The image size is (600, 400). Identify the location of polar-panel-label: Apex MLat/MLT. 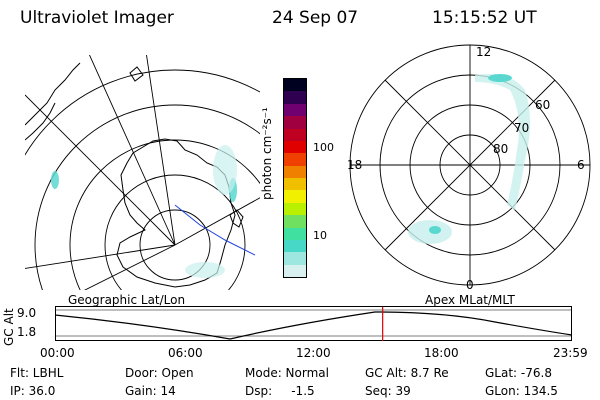
(470, 300).